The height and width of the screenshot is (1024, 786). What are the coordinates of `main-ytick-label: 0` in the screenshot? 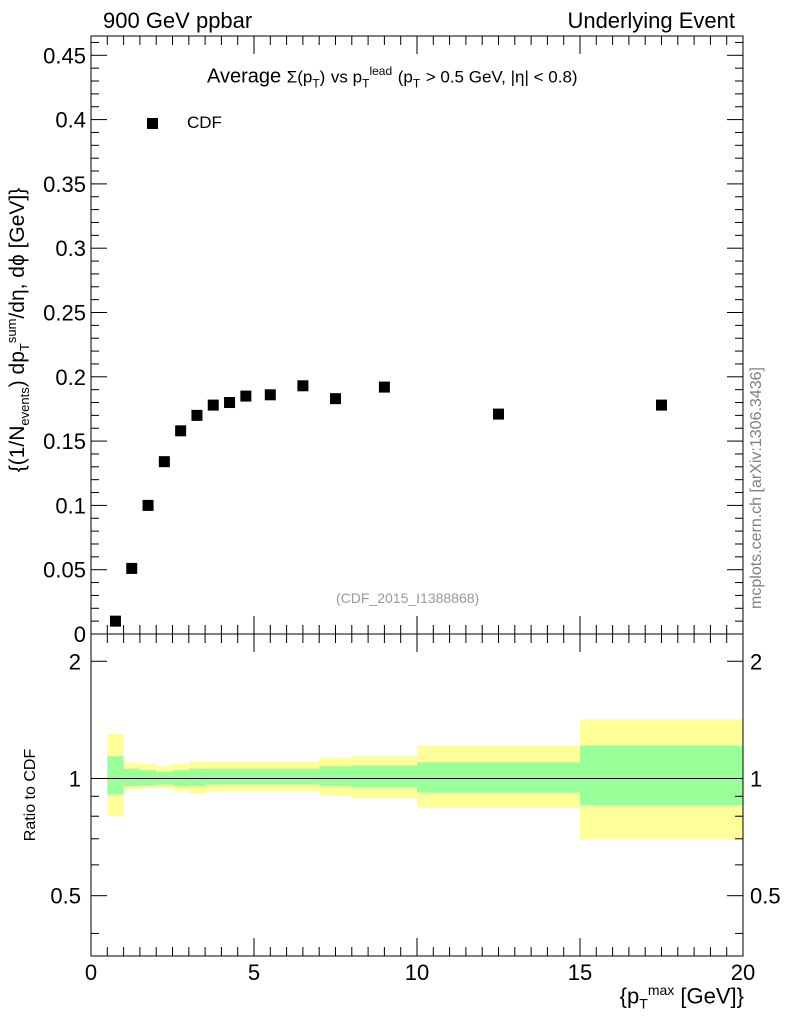 It's located at (80, 634).